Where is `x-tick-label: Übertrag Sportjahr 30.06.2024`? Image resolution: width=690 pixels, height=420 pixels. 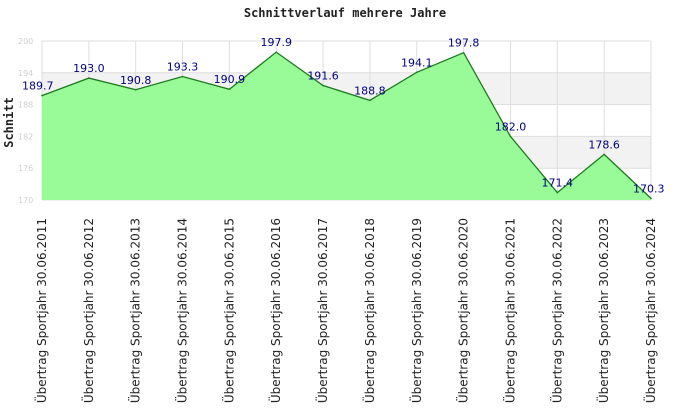 x-tick-label: Übertrag Sportjahr 30.06.2024 is located at coordinates (650, 310).